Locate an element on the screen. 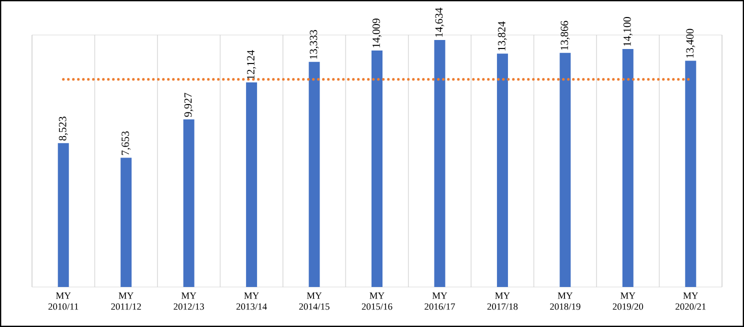 This screenshot has height=327, width=744. data-label: 13,400 is located at coordinates (691, 43).